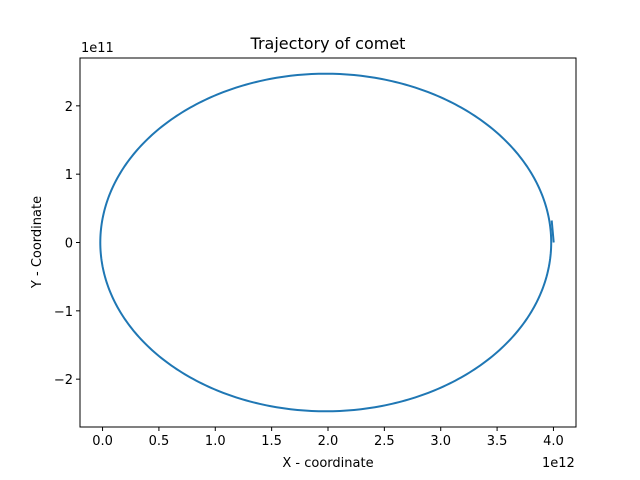 This screenshot has width=640, height=480. Describe the element at coordinates (97, 48) in the screenshot. I see `y-offset-label: 1e11` at that location.